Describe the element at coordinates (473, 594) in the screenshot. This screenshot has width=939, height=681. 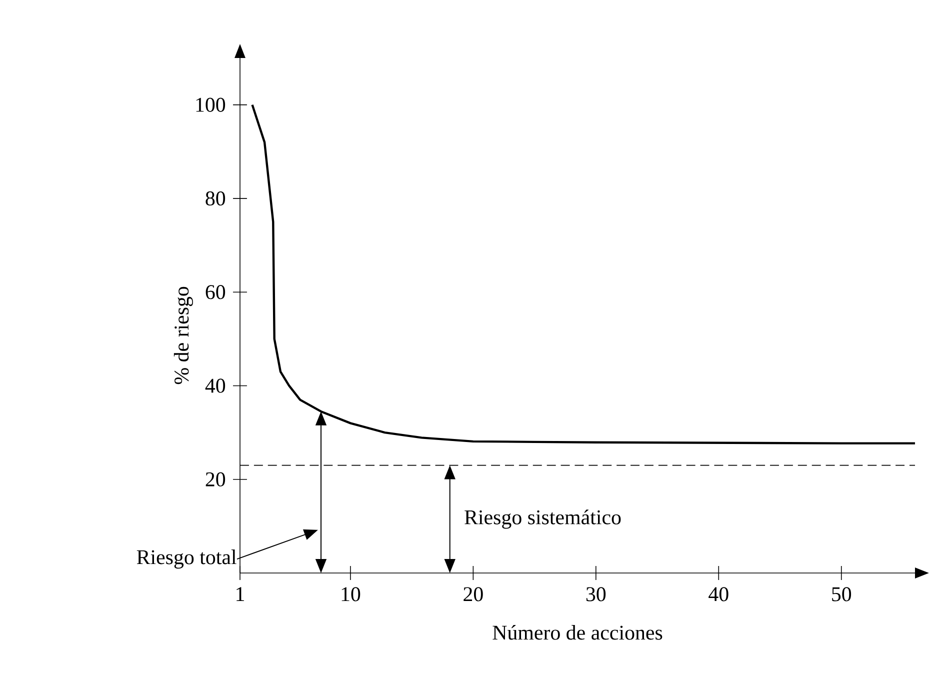
I see `x-tick-label: 20` at that location.